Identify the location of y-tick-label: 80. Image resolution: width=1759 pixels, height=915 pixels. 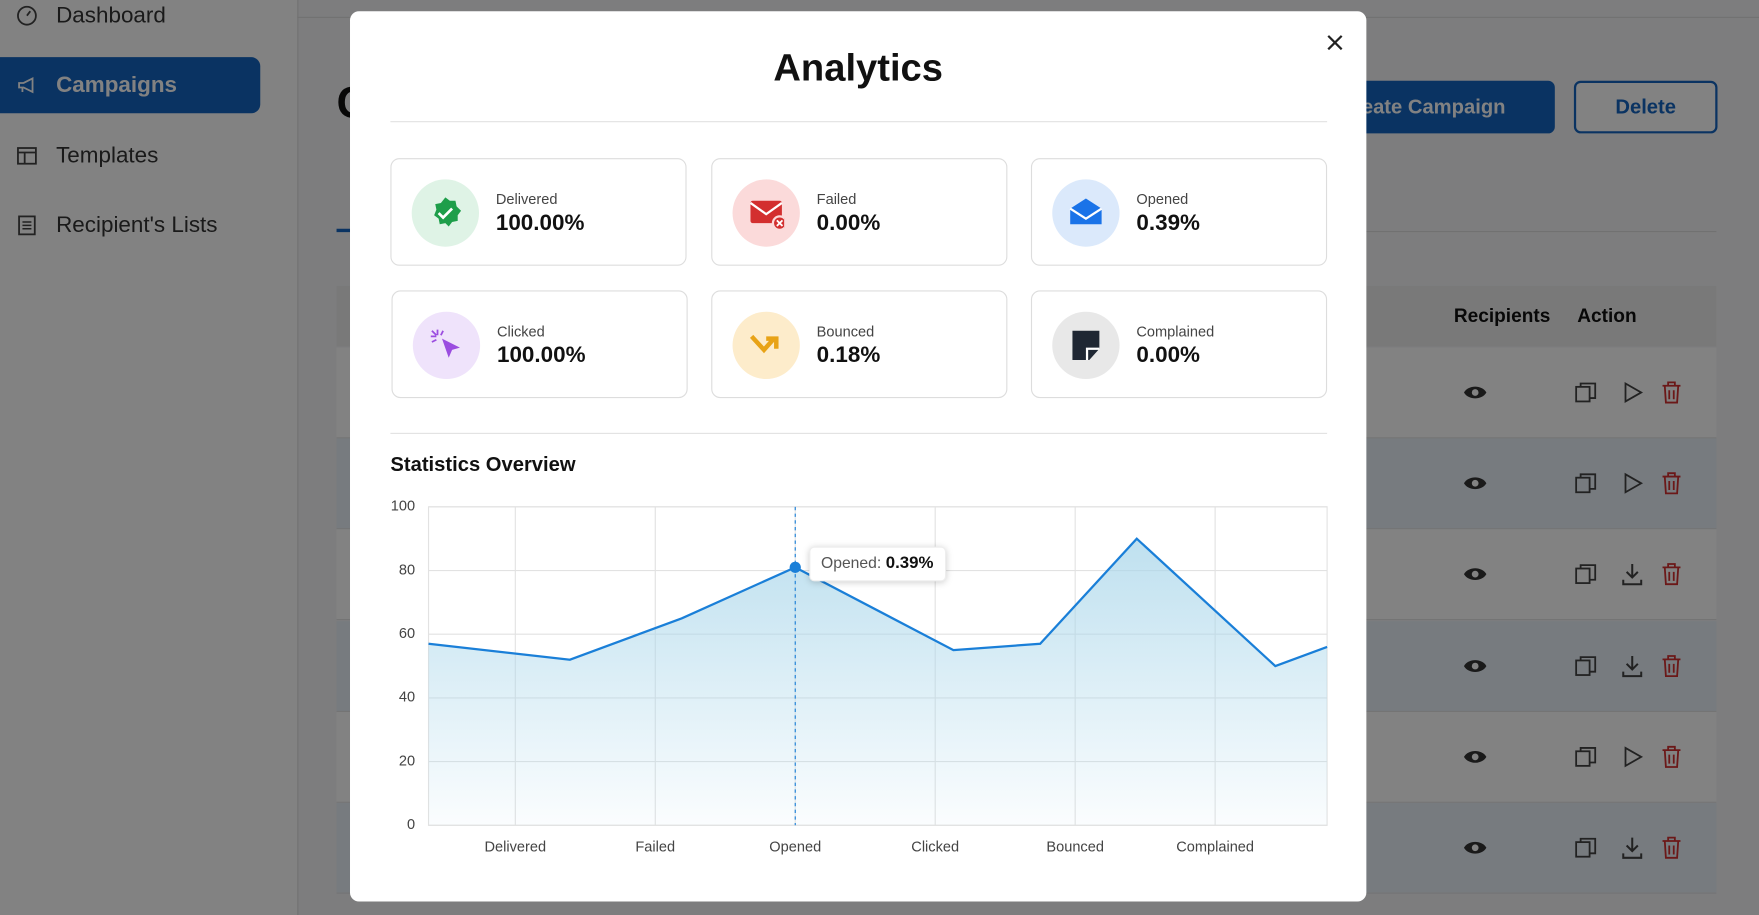
(407, 570).